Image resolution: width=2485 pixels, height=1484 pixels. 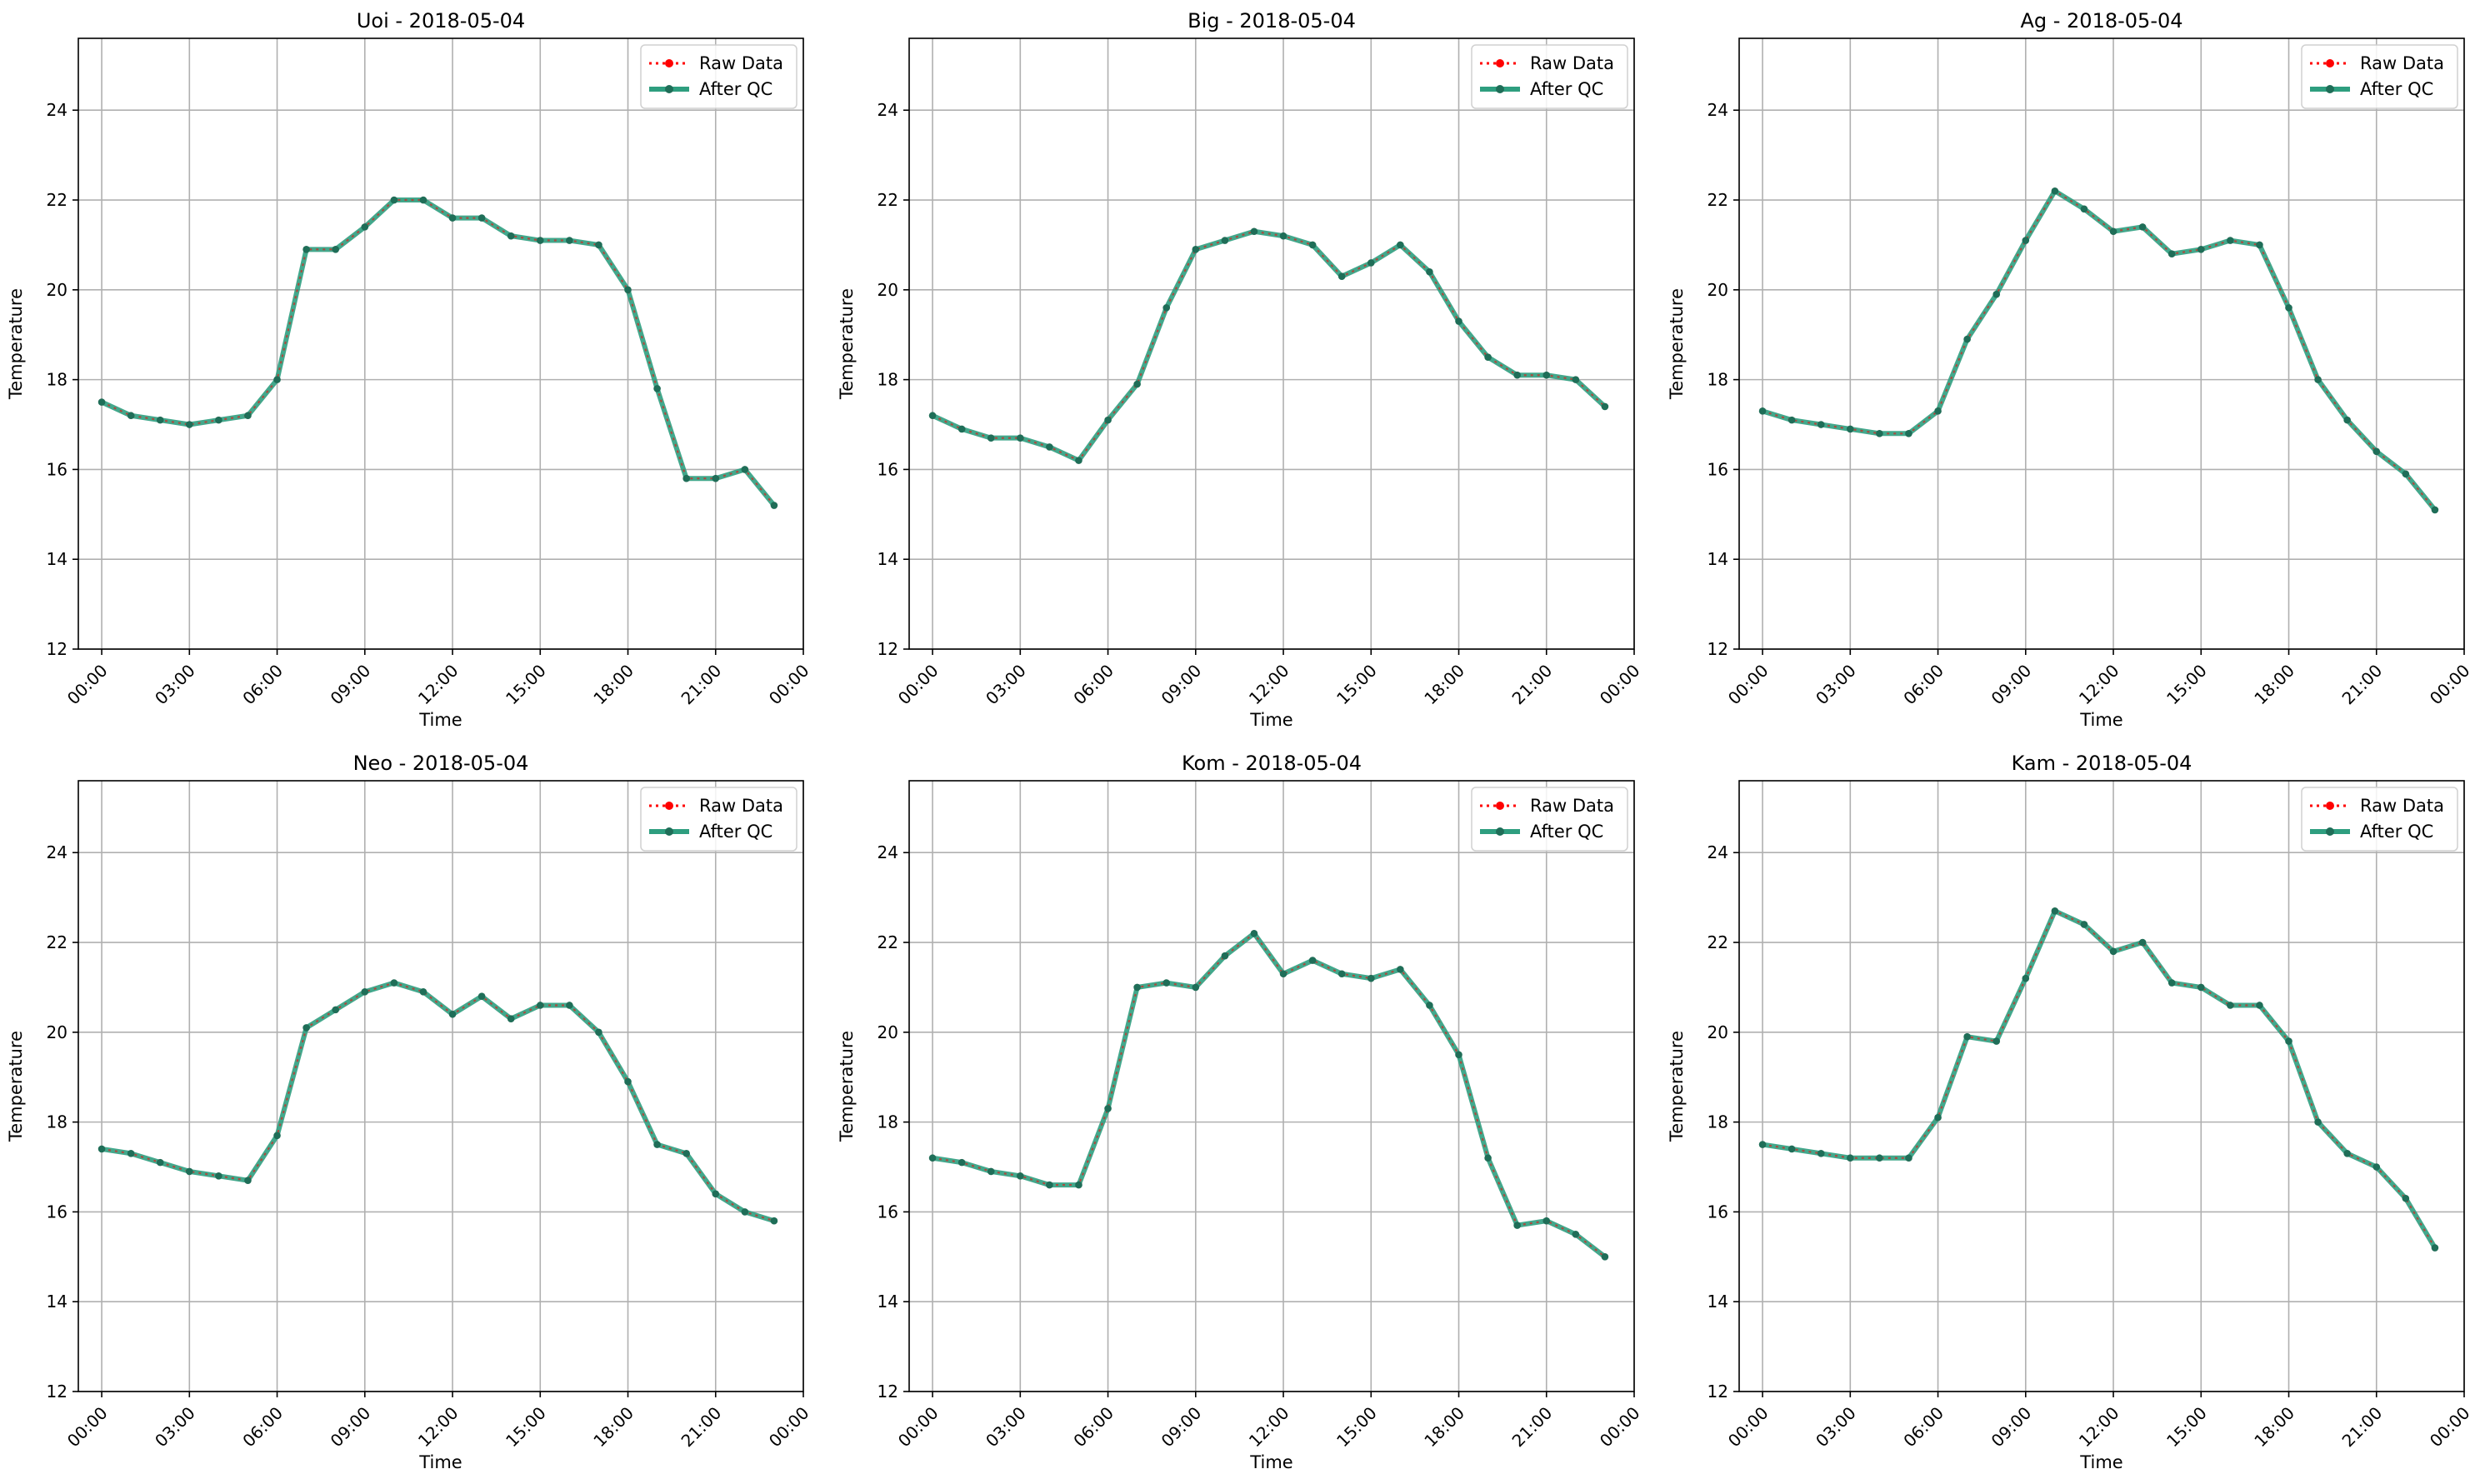 I want to click on grid, so click(x=1272, y=344).